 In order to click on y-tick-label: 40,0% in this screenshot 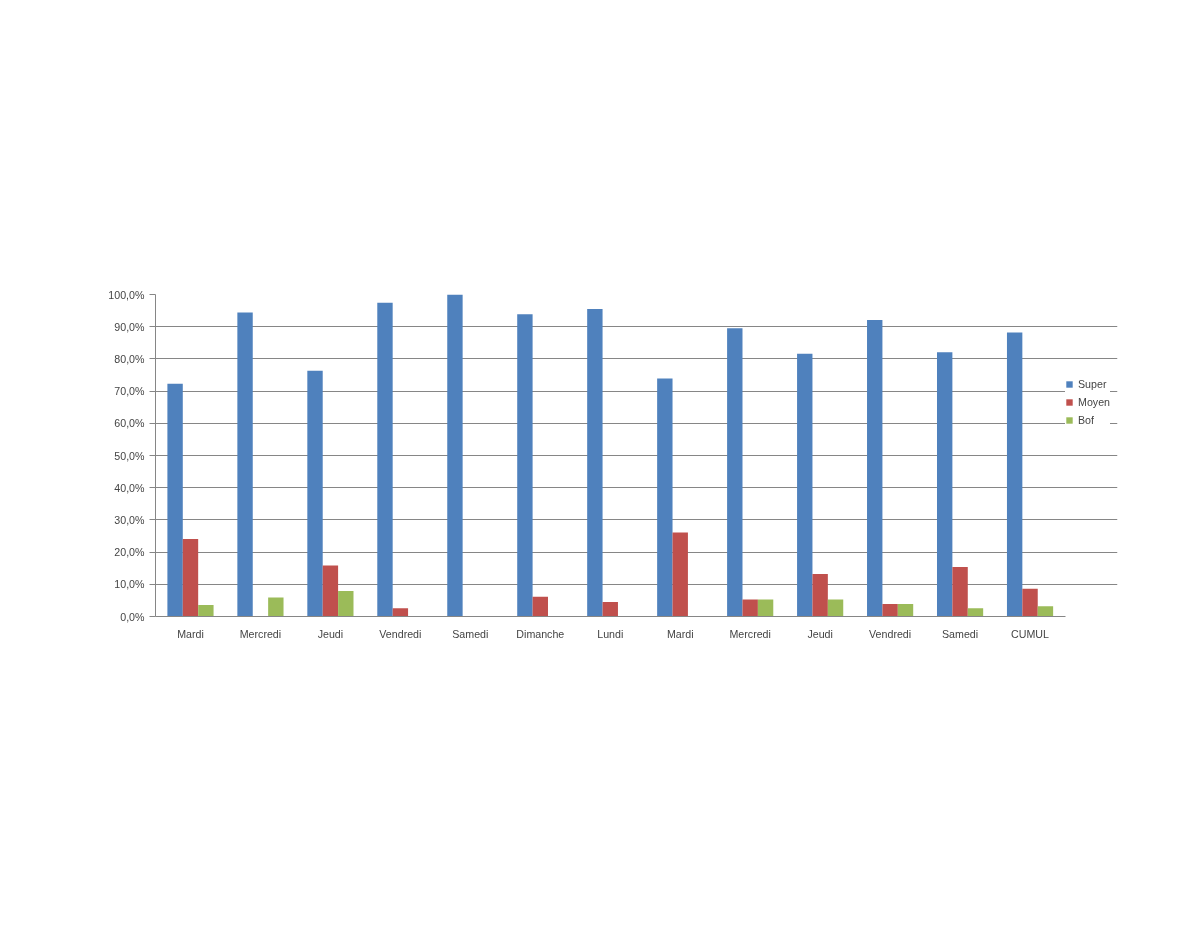, I will do `click(130, 487)`.